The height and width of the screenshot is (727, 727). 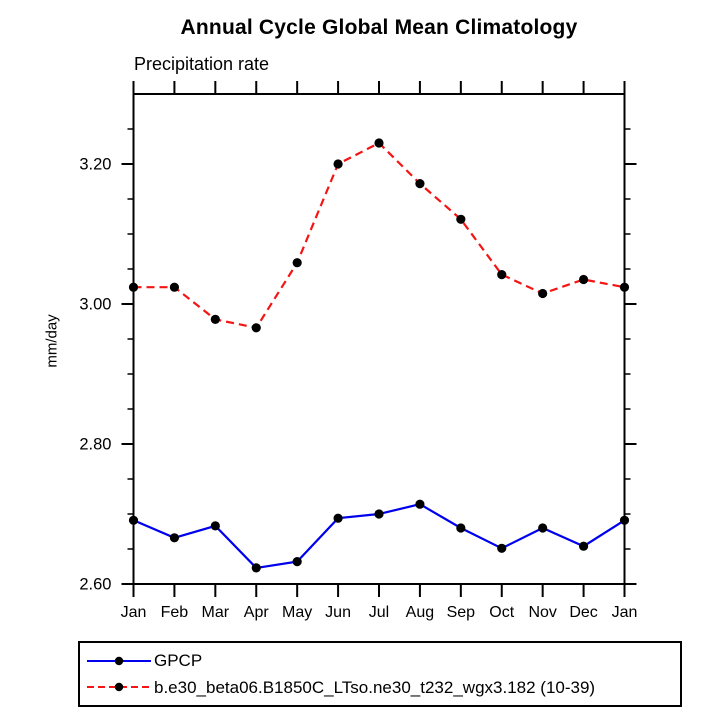 I want to click on legend-line-sample-model, so click(x=119, y=687).